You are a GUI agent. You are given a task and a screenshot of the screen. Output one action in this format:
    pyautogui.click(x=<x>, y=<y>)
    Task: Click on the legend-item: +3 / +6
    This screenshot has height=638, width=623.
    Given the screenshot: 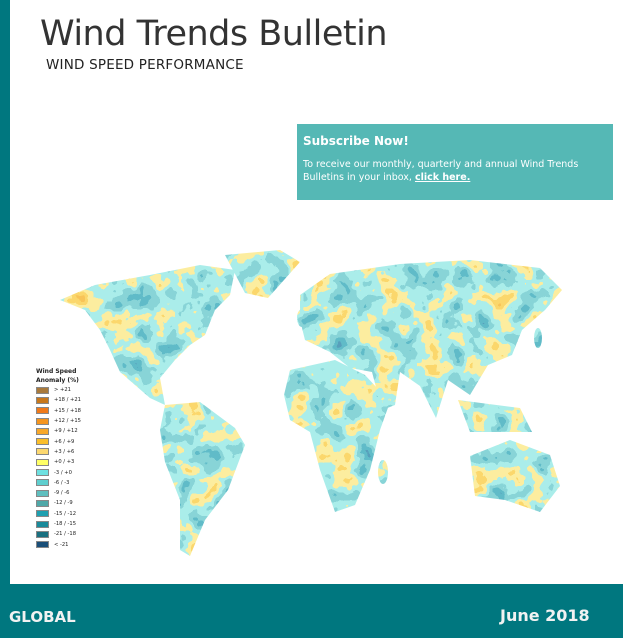 What is the action you would take?
    pyautogui.click(x=58, y=452)
    